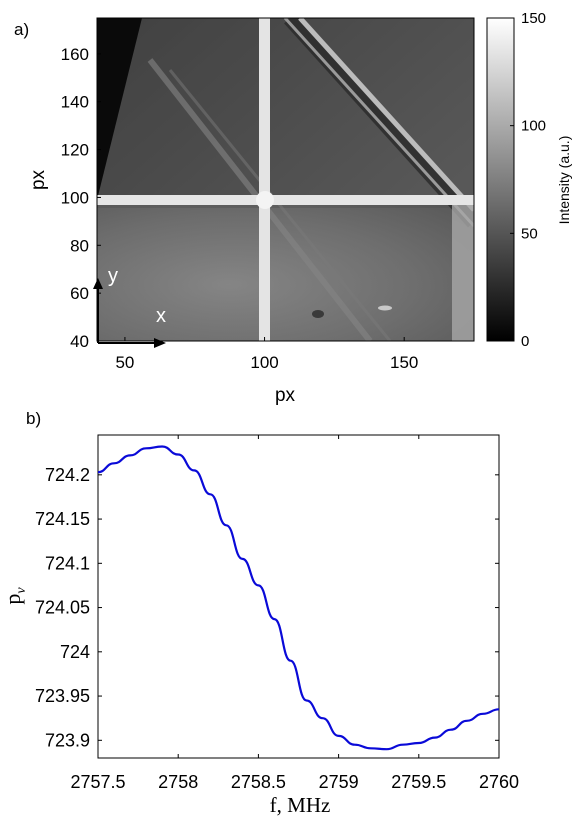 The height and width of the screenshot is (821, 584). What do you see at coordinates (79, 245) in the screenshot?
I see `y-tick-label: 80` at bounding box center [79, 245].